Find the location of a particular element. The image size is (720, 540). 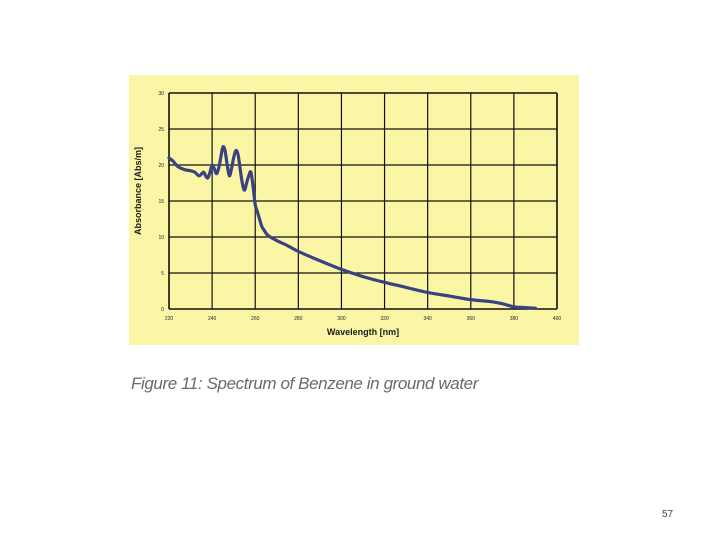

x-tick-label: 340 is located at coordinates (427, 319).